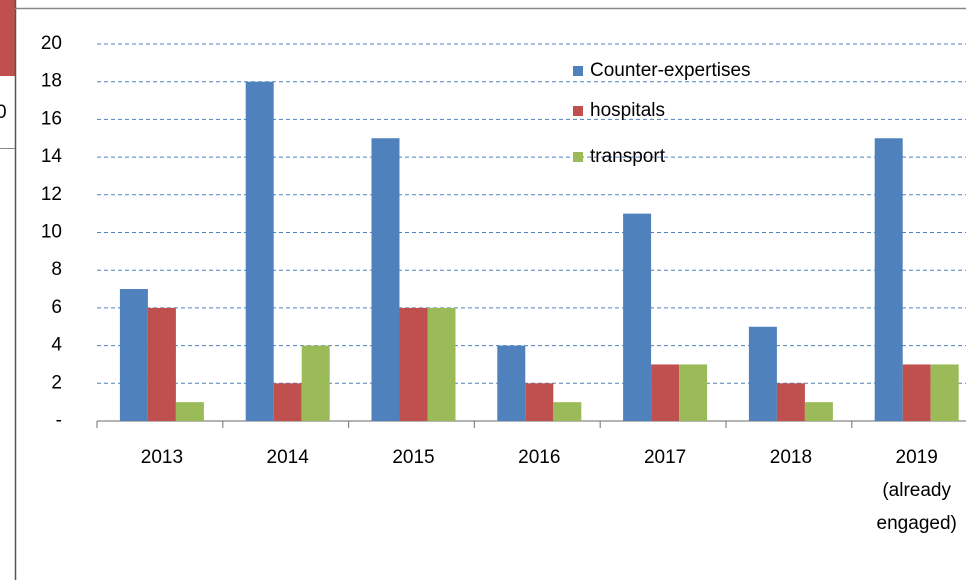  Describe the element at coordinates (56, 345) in the screenshot. I see `y-tick-label: 4` at that location.